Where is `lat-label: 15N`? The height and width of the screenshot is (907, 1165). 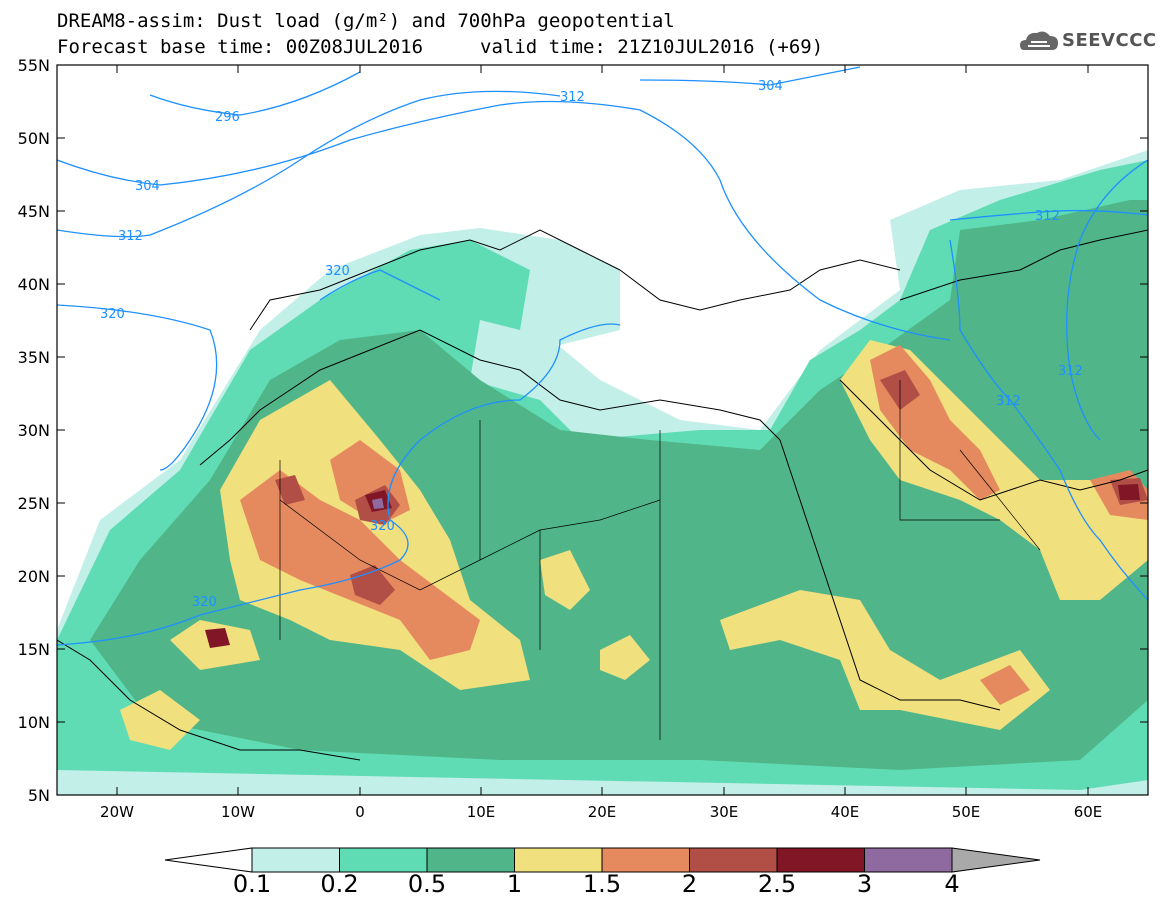
lat-label: 15N is located at coordinates (33, 649).